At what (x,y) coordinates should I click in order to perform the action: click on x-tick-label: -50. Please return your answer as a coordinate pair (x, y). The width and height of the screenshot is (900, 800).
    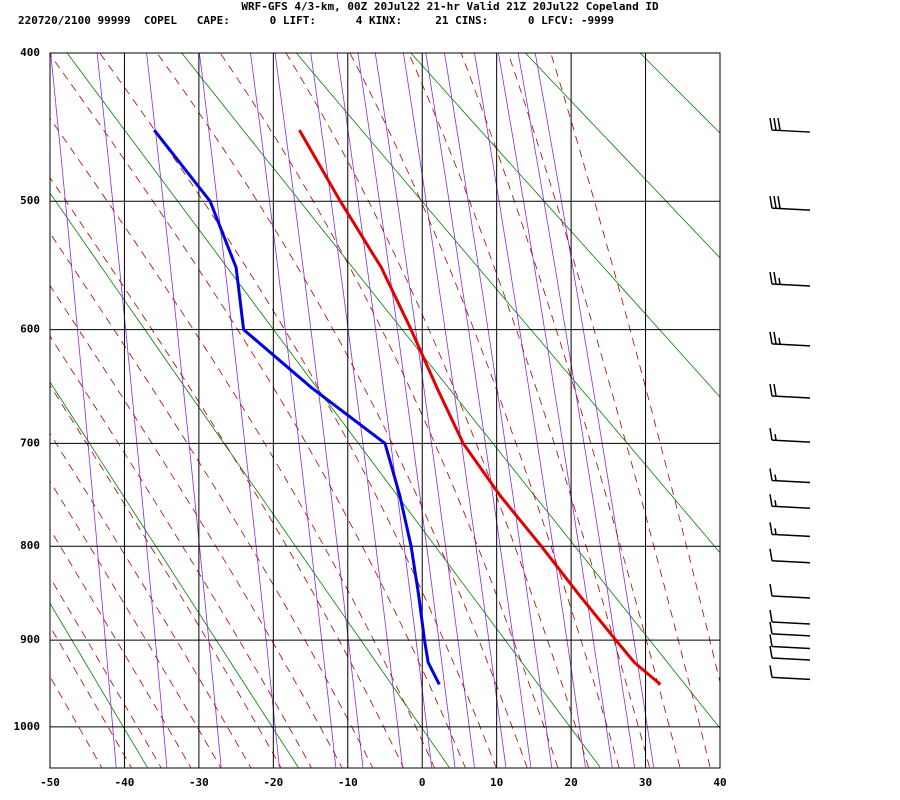
    Looking at the image, I should click on (50, 782).